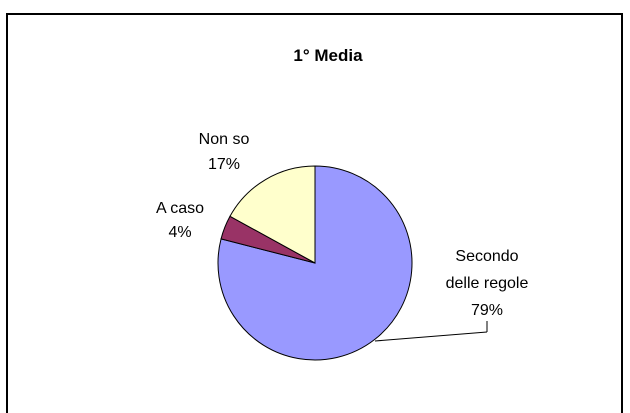 The width and height of the screenshot is (630, 413). Describe the element at coordinates (272, 214) in the screenshot. I see `pie-slice-non-so` at that location.